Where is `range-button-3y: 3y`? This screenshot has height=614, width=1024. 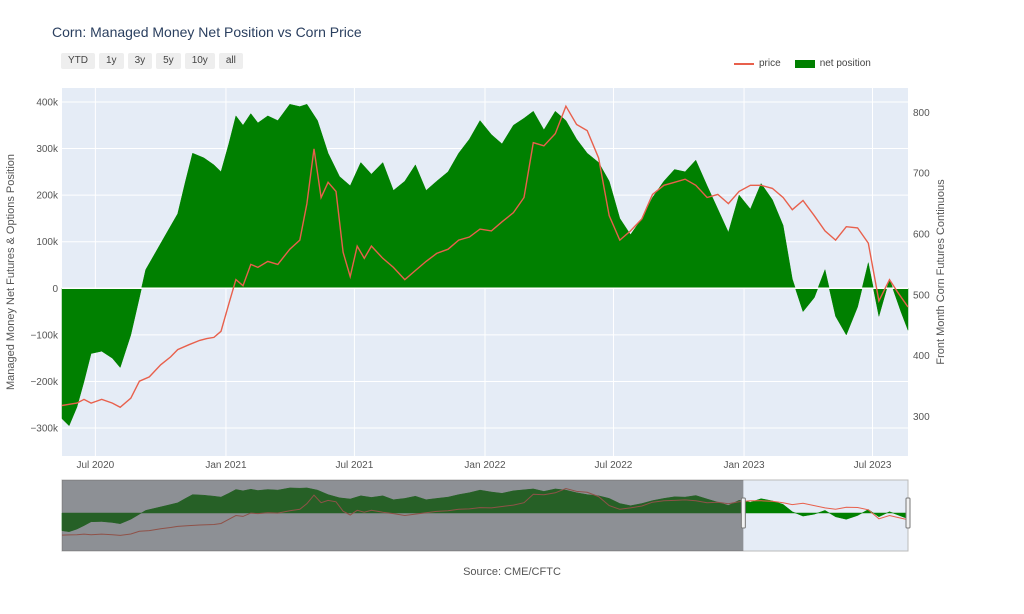
range-button-3y: 3y is located at coordinates (140, 61).